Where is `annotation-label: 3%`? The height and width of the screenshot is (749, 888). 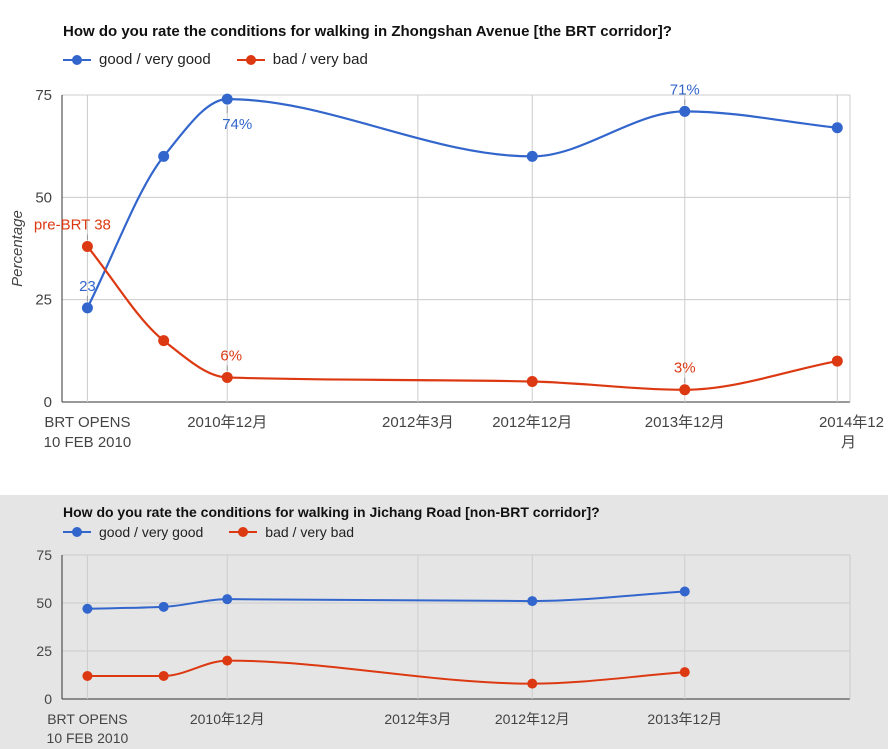 annotation-label: 3% is located at coordinates (685, 368).